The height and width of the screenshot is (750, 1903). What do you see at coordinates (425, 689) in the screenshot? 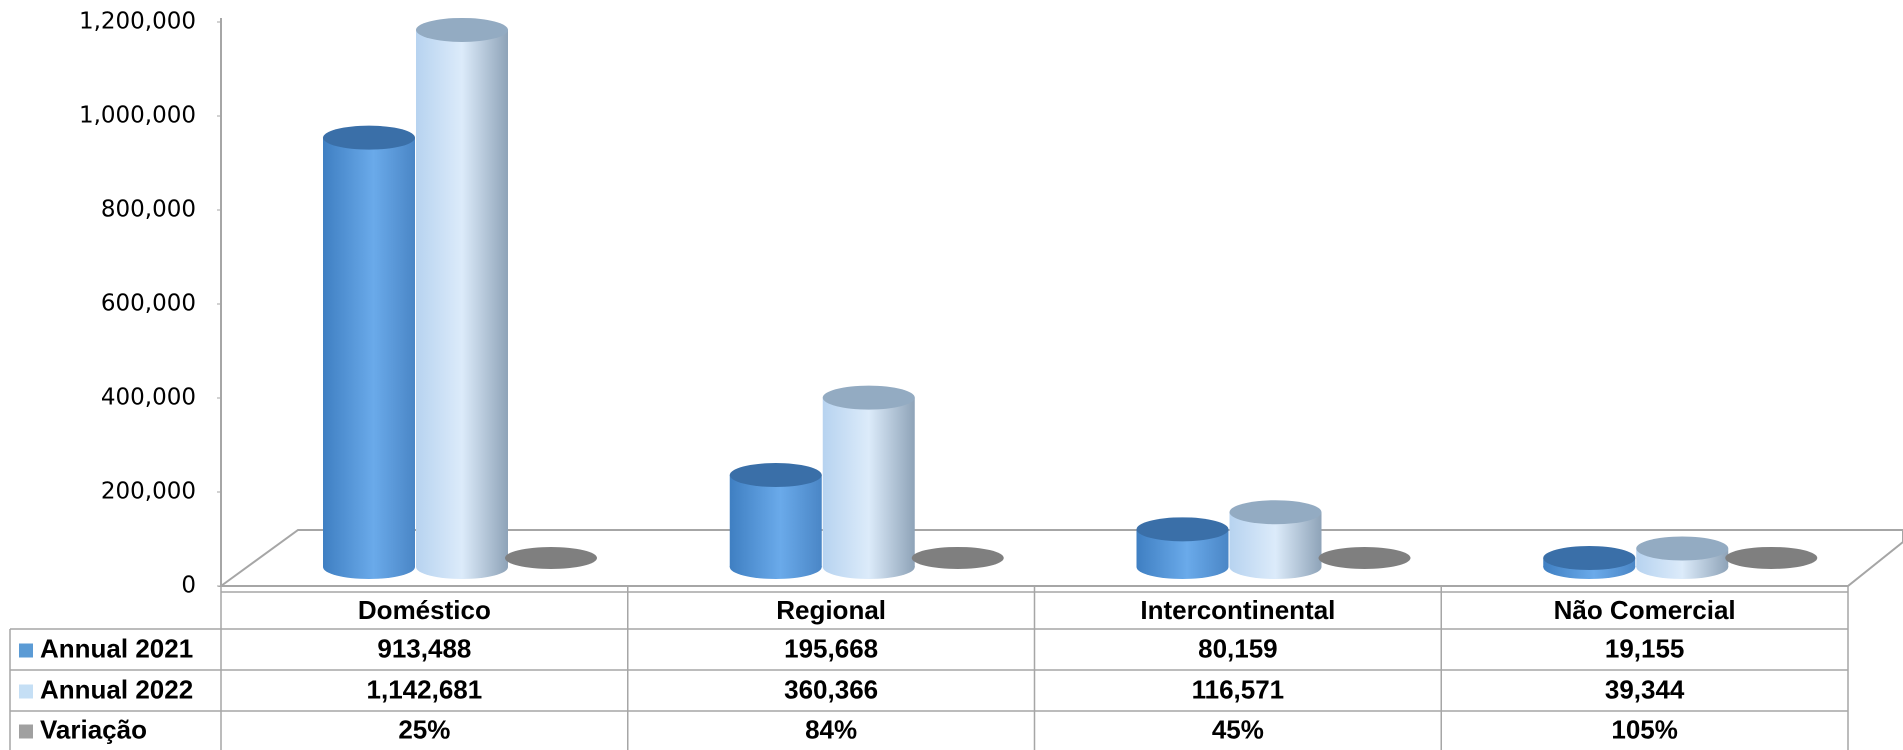
I see `data-label: 1,142,681` at bounding box center [425, 689].